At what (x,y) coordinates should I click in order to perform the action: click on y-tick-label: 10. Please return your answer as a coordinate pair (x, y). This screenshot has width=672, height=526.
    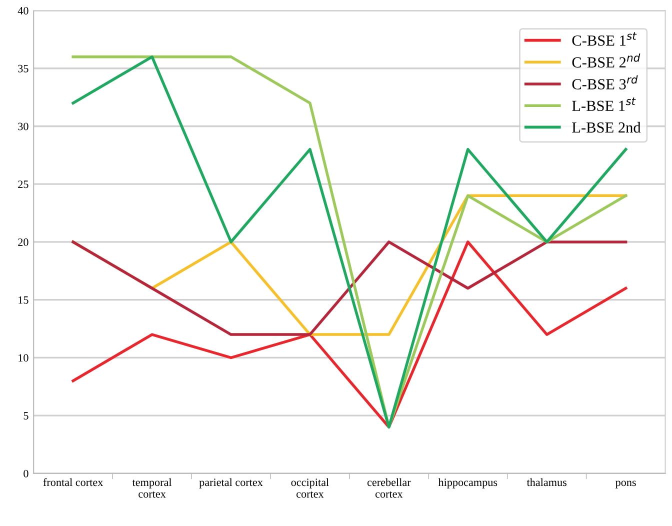
    Looking at the image, I should click on (23, 358).